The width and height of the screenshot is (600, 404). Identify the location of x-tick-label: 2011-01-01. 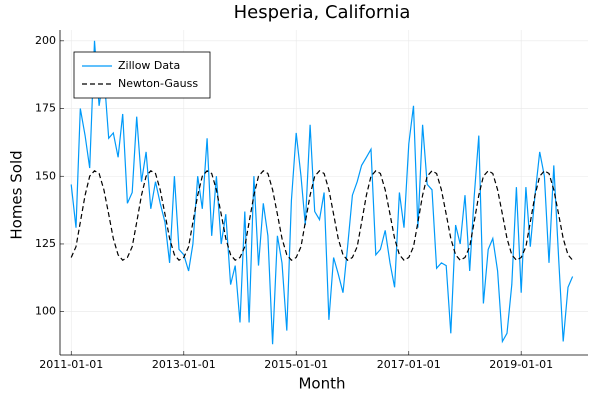
(71, 364).